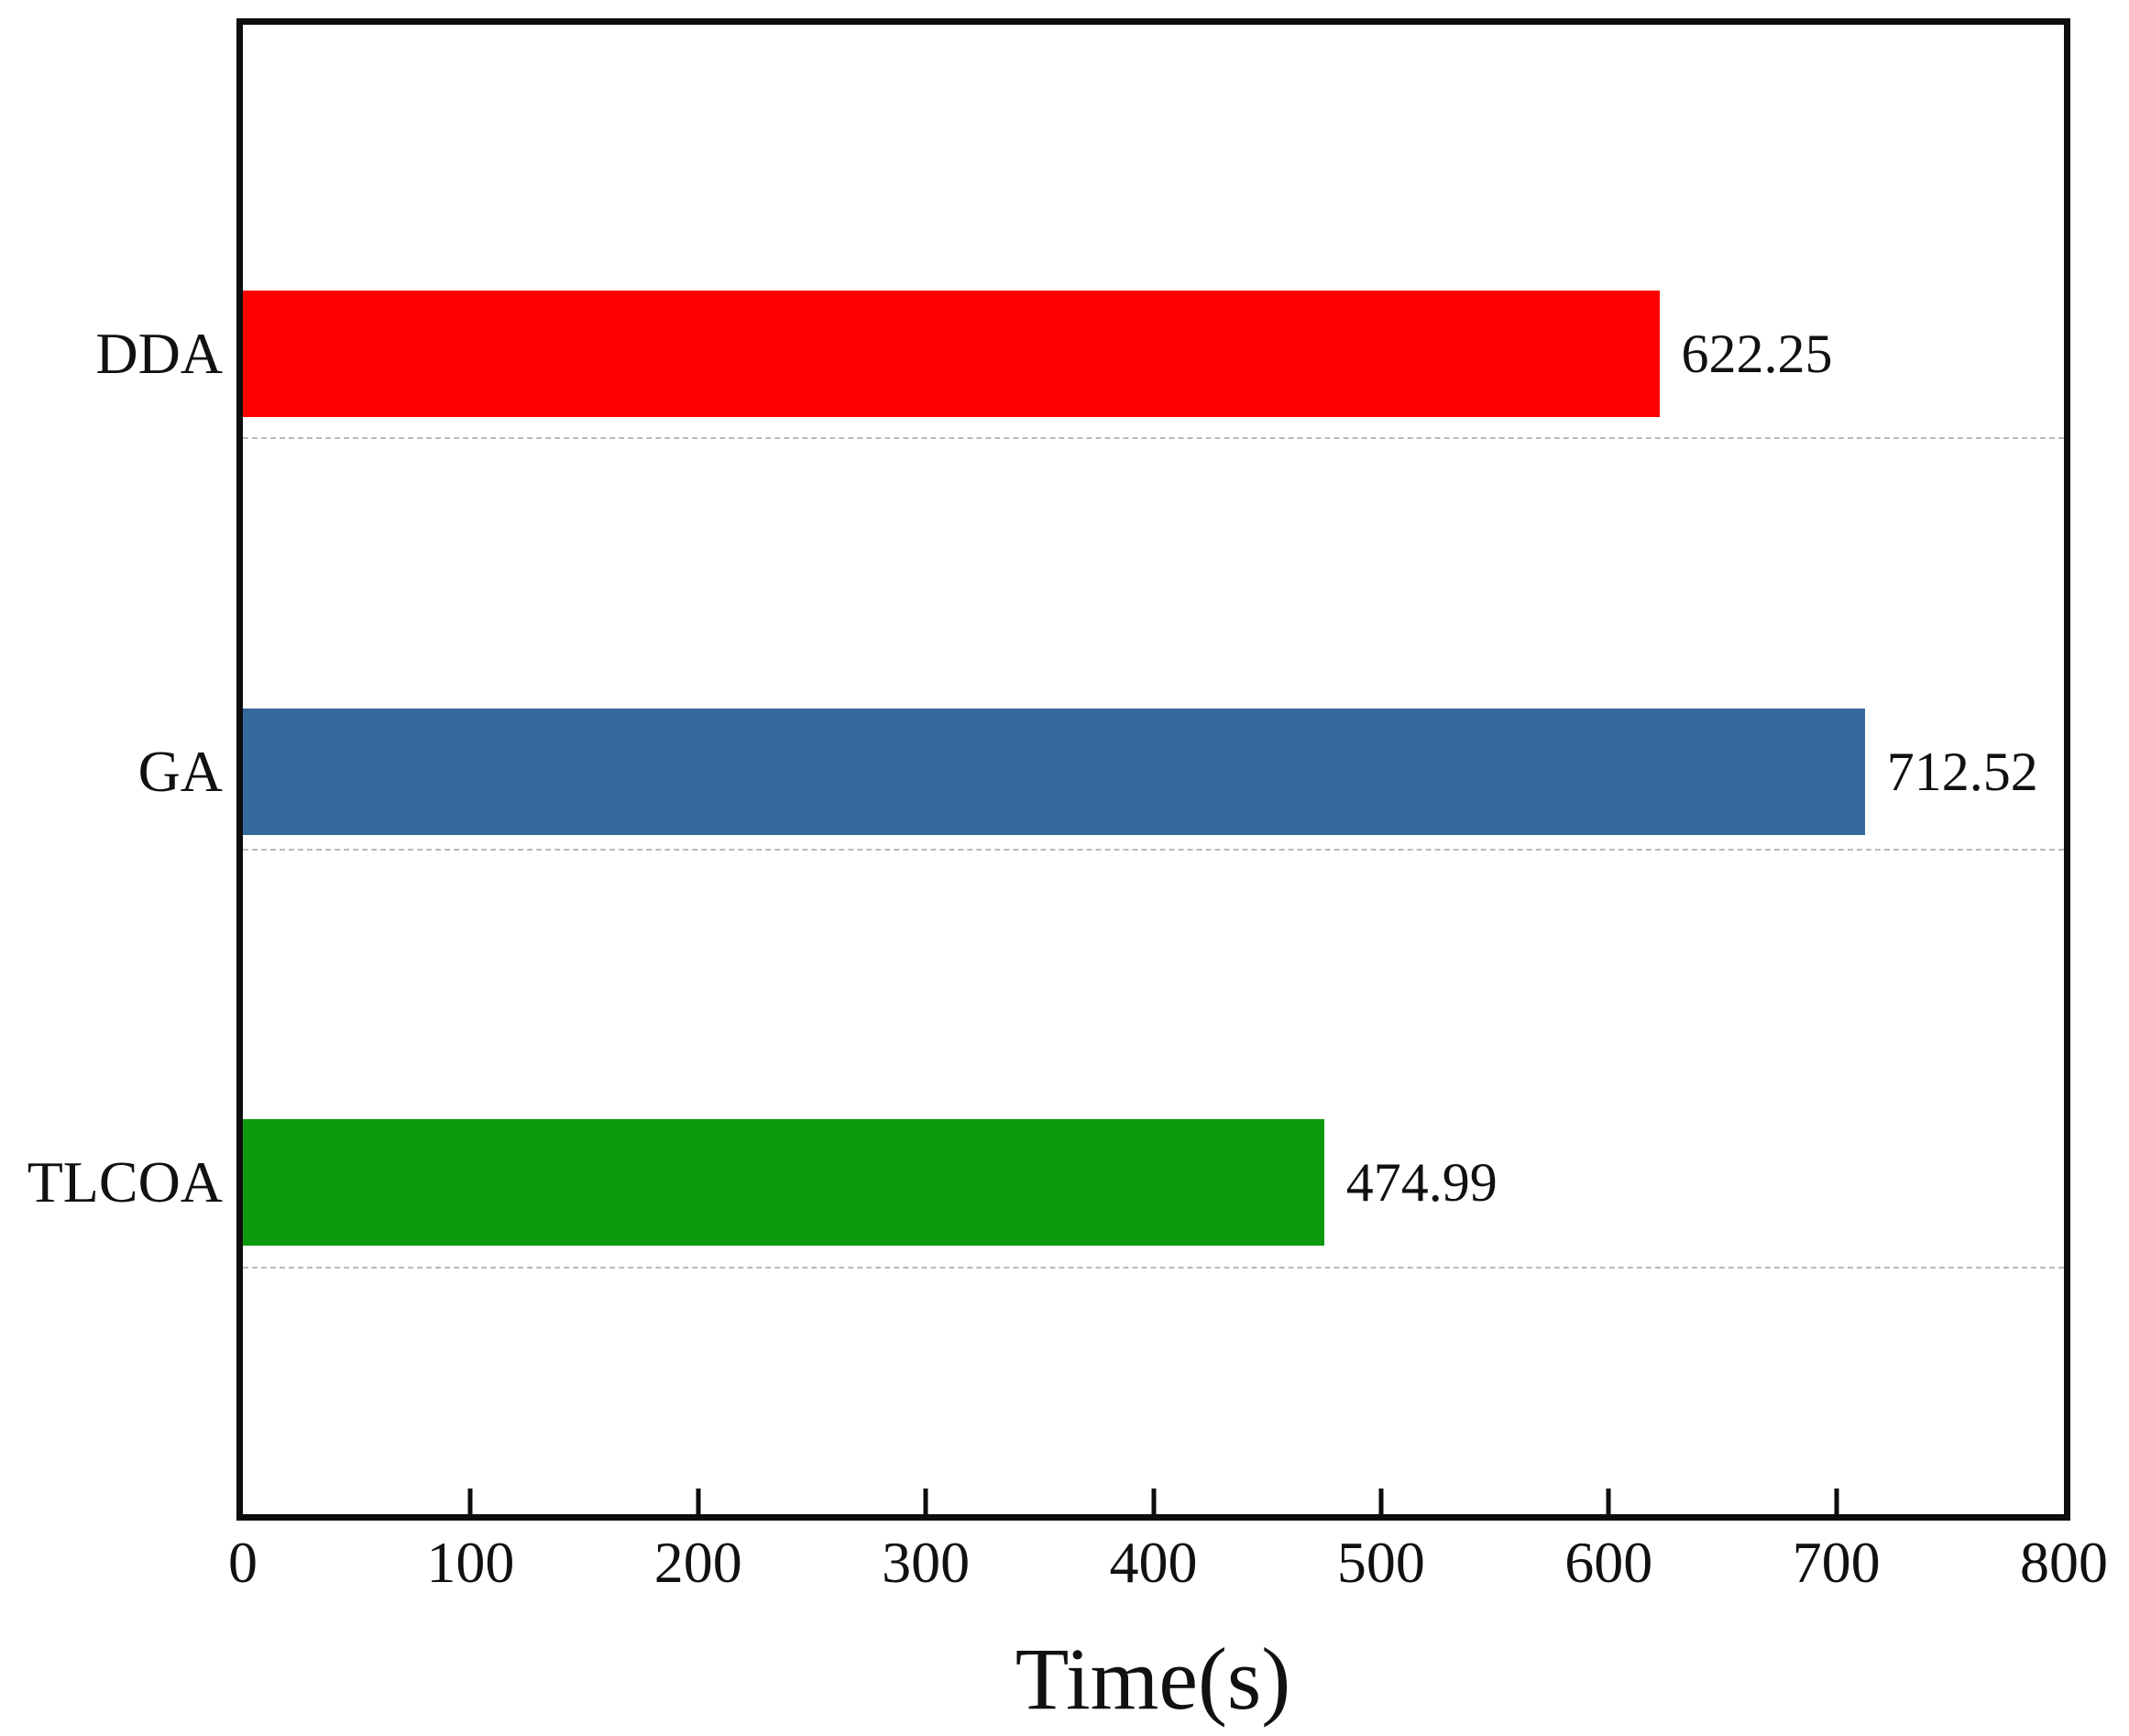  Describe the element at coordinates (1836, 1563) in the screenshot. I see `x-tick-label: 700` at that location.